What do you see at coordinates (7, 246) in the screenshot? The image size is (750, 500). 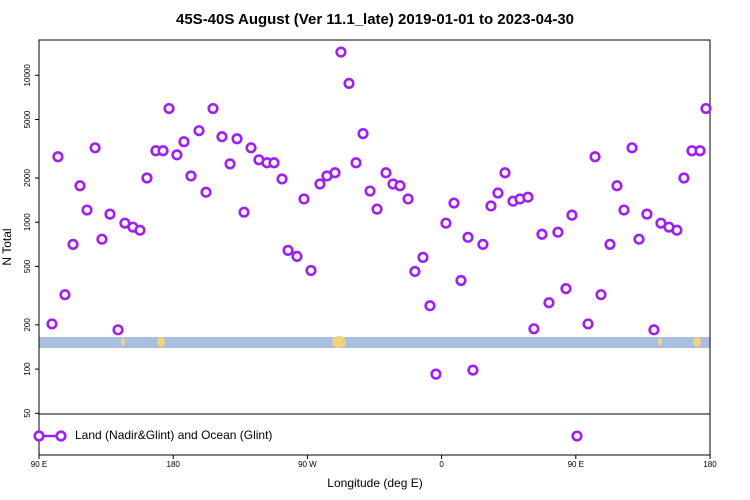 I see `y-axis-label: N Total` at bounding box center [7, 246].